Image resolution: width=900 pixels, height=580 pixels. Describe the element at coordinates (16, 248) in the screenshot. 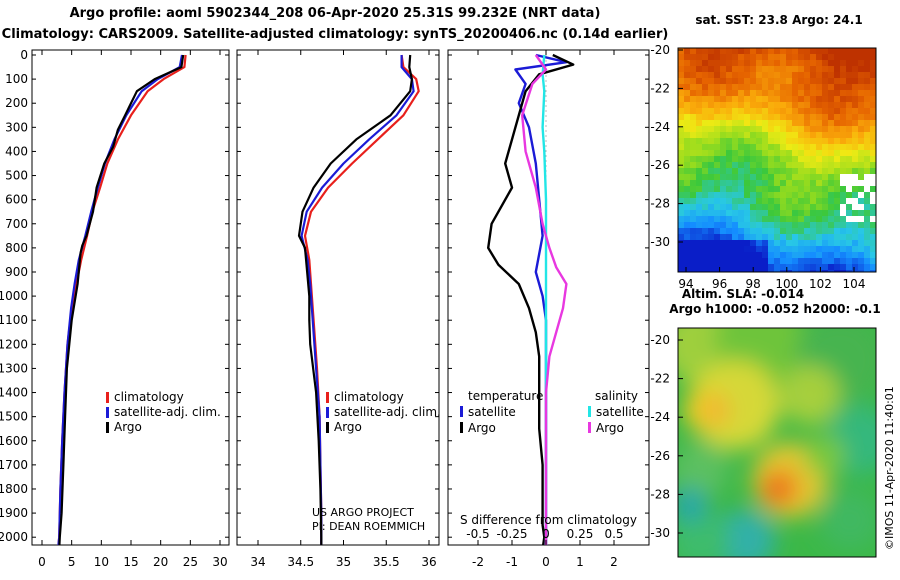

I see `depth-tick-label: 800` at that location.